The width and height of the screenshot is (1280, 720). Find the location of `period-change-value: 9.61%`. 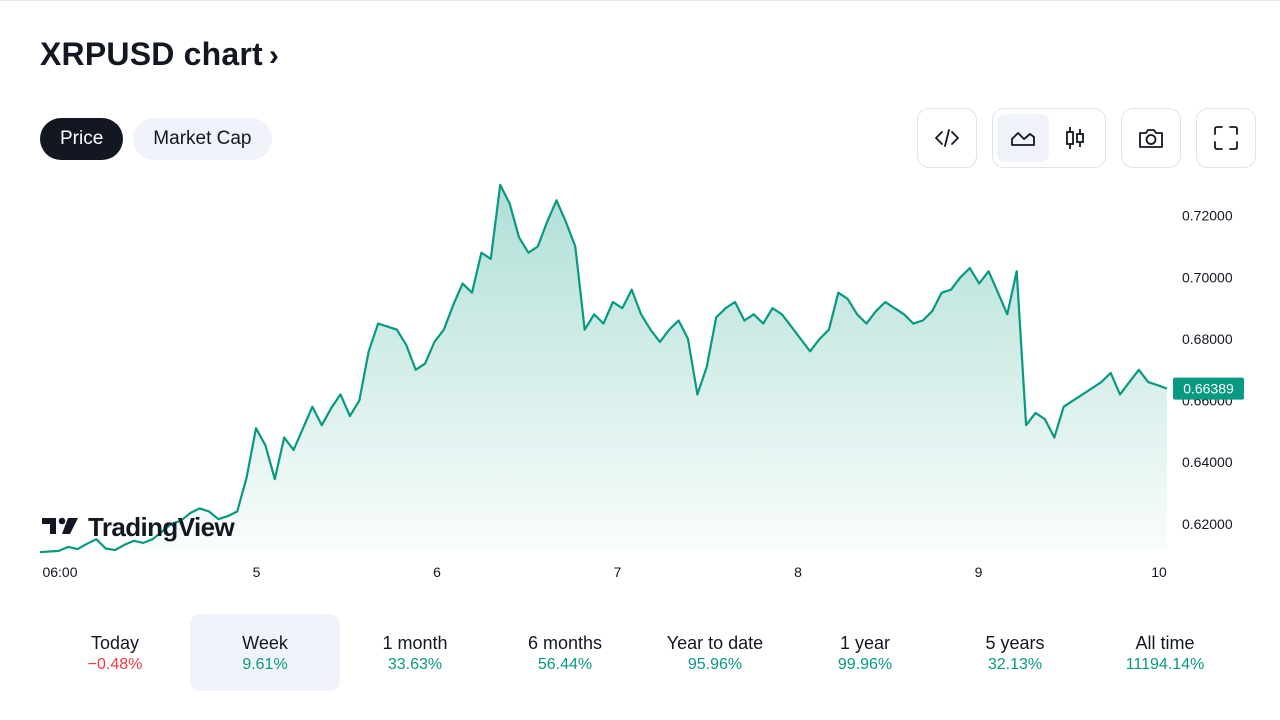

period-change-value: 9.61% is located at coordinates (265, 664).